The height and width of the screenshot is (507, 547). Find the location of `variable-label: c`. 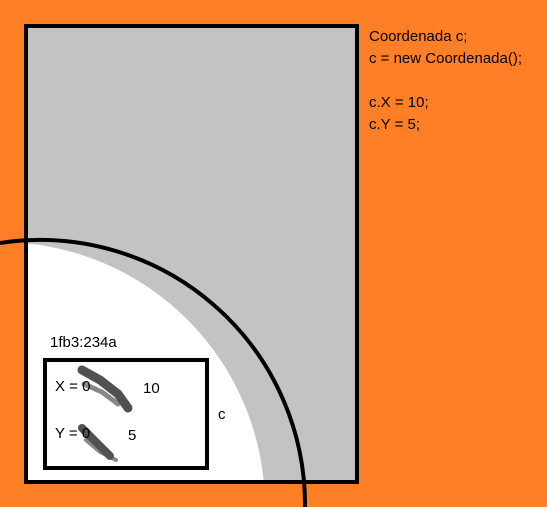

variable-label: c is located at coordinates (222, 414).